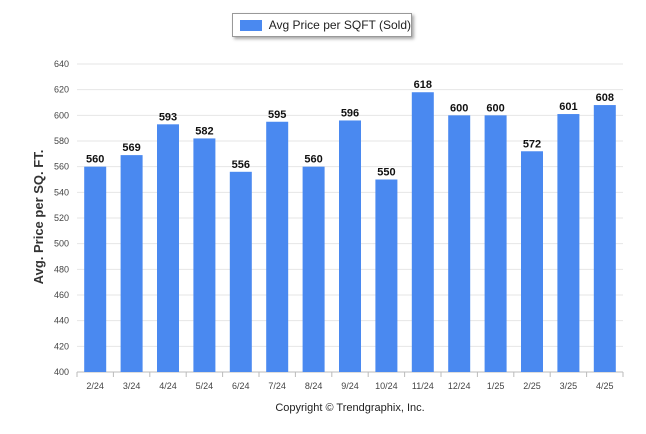 The width and height of the screenshot is (646, 434). What do you see at coordinates (61, 64) in the screenshot?
I see `y-tick-label: 640` at bounding box center [61, 64].